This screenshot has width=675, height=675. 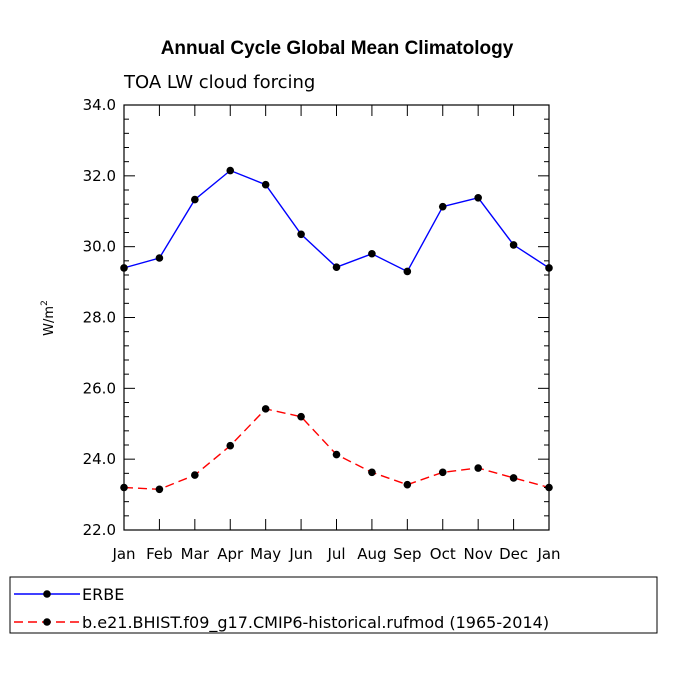 I want to click on y-tick-label: 30.0, so click(x=99, y=247).